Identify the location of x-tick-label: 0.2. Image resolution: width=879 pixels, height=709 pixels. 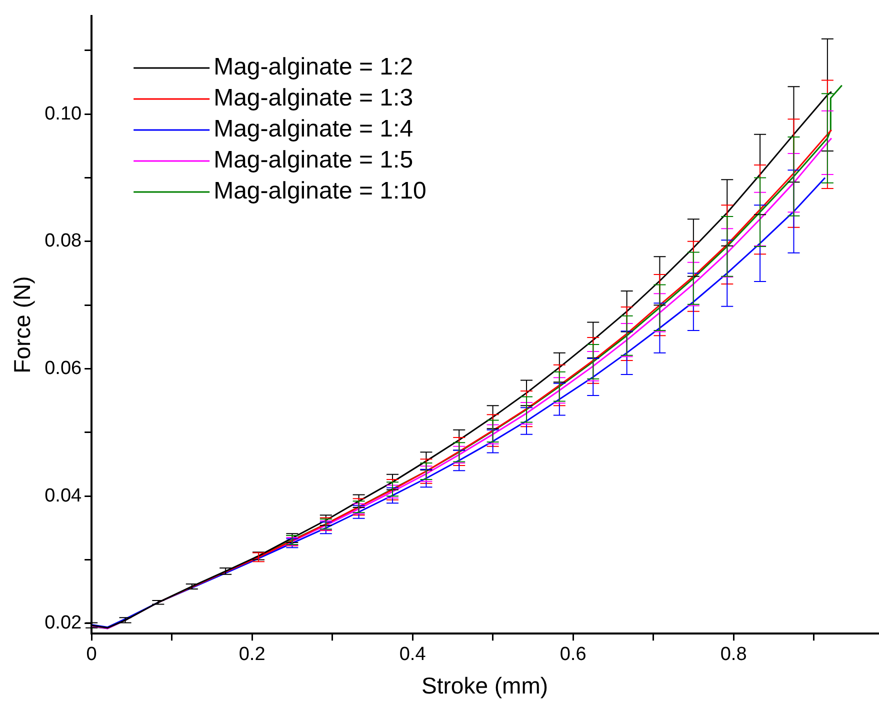
(252, 655).